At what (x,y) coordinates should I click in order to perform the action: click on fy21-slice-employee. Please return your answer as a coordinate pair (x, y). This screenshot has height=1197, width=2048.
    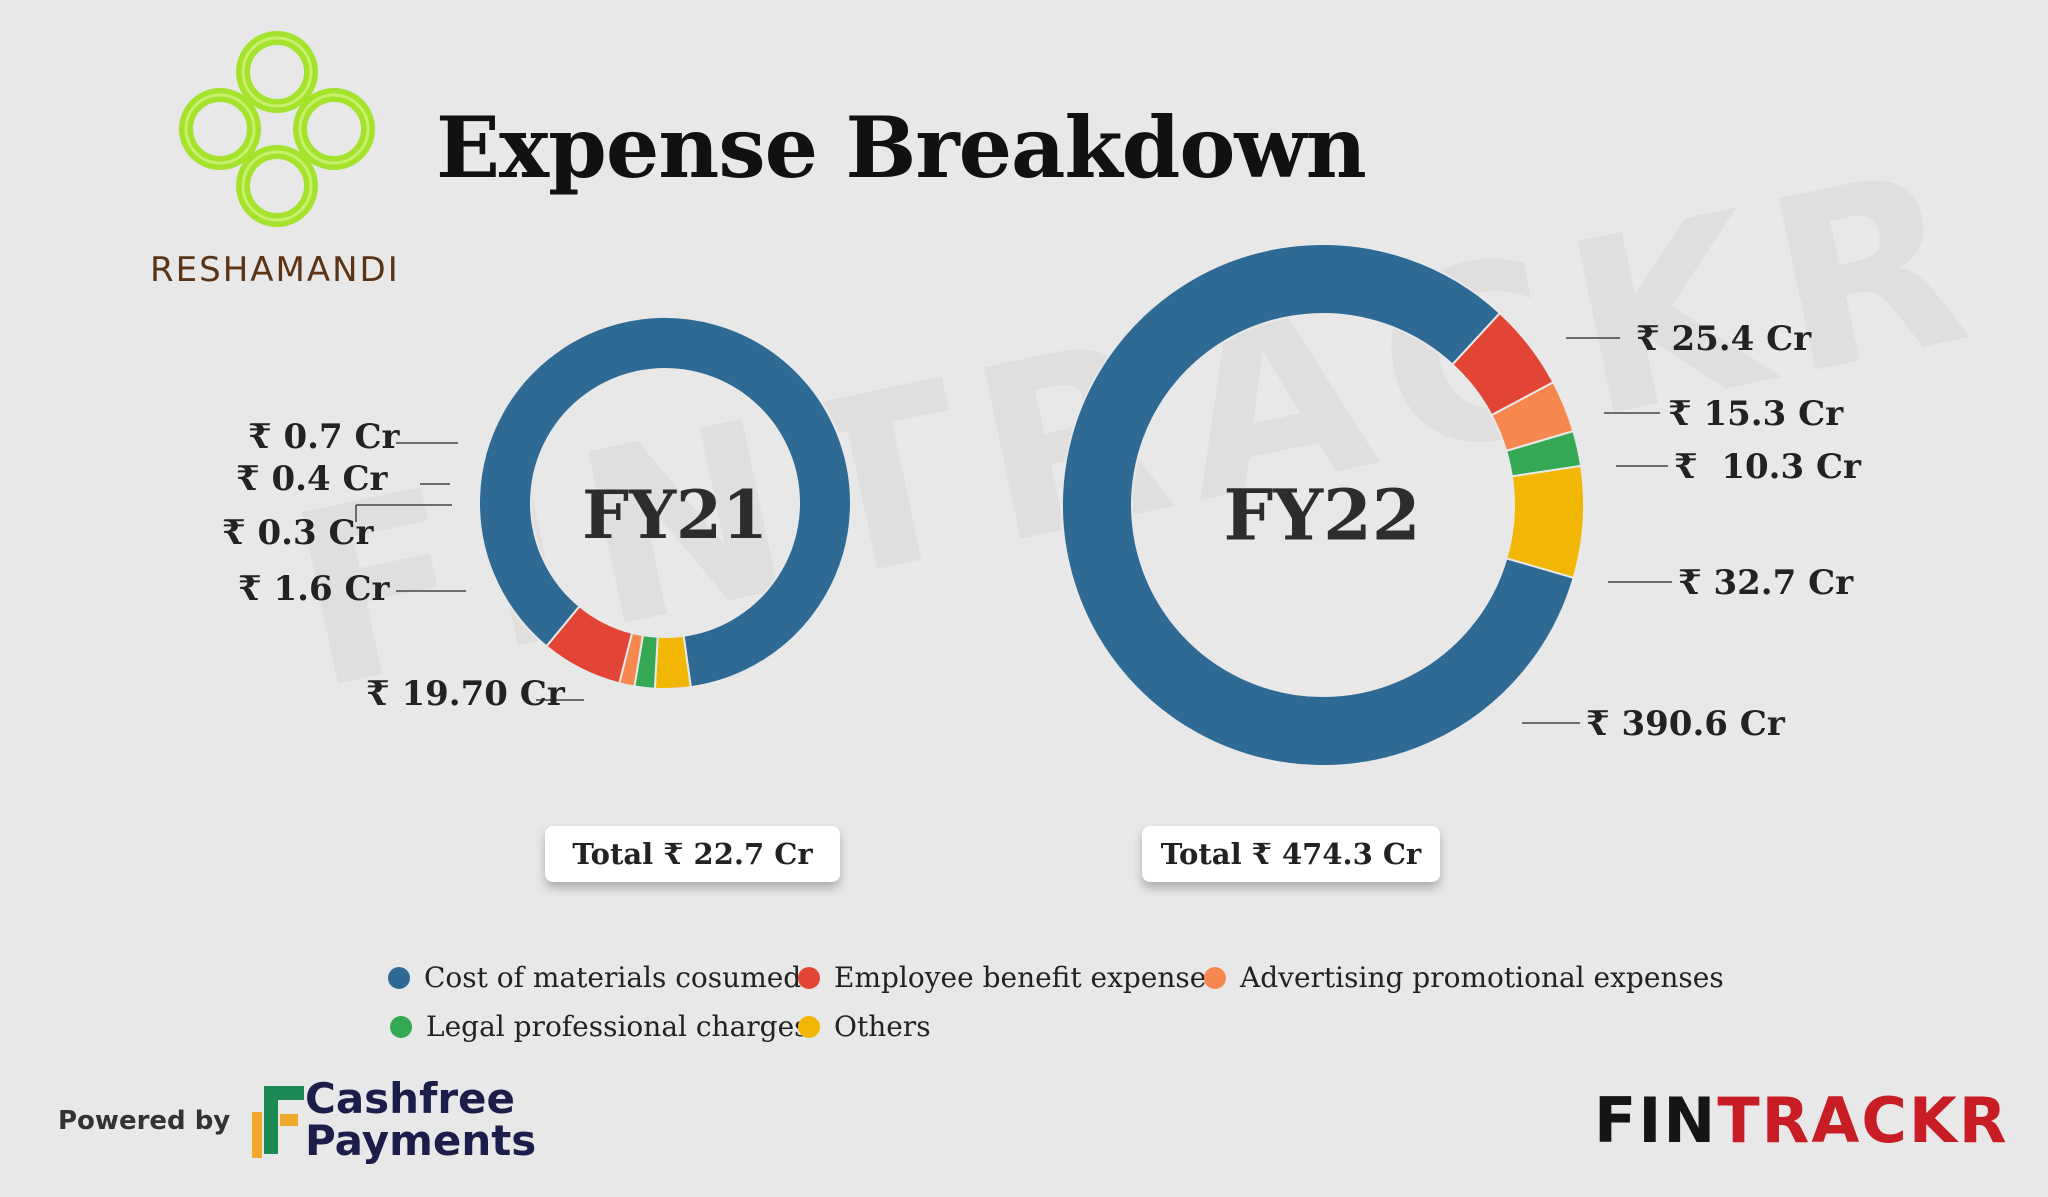
    Looking at the image, I should click on (589, 644).